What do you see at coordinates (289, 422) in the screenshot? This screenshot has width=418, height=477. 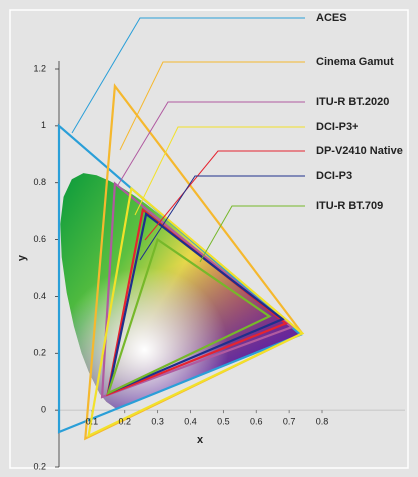 I see `x-tick-label: 0.7` at bounding box center [289, 422].